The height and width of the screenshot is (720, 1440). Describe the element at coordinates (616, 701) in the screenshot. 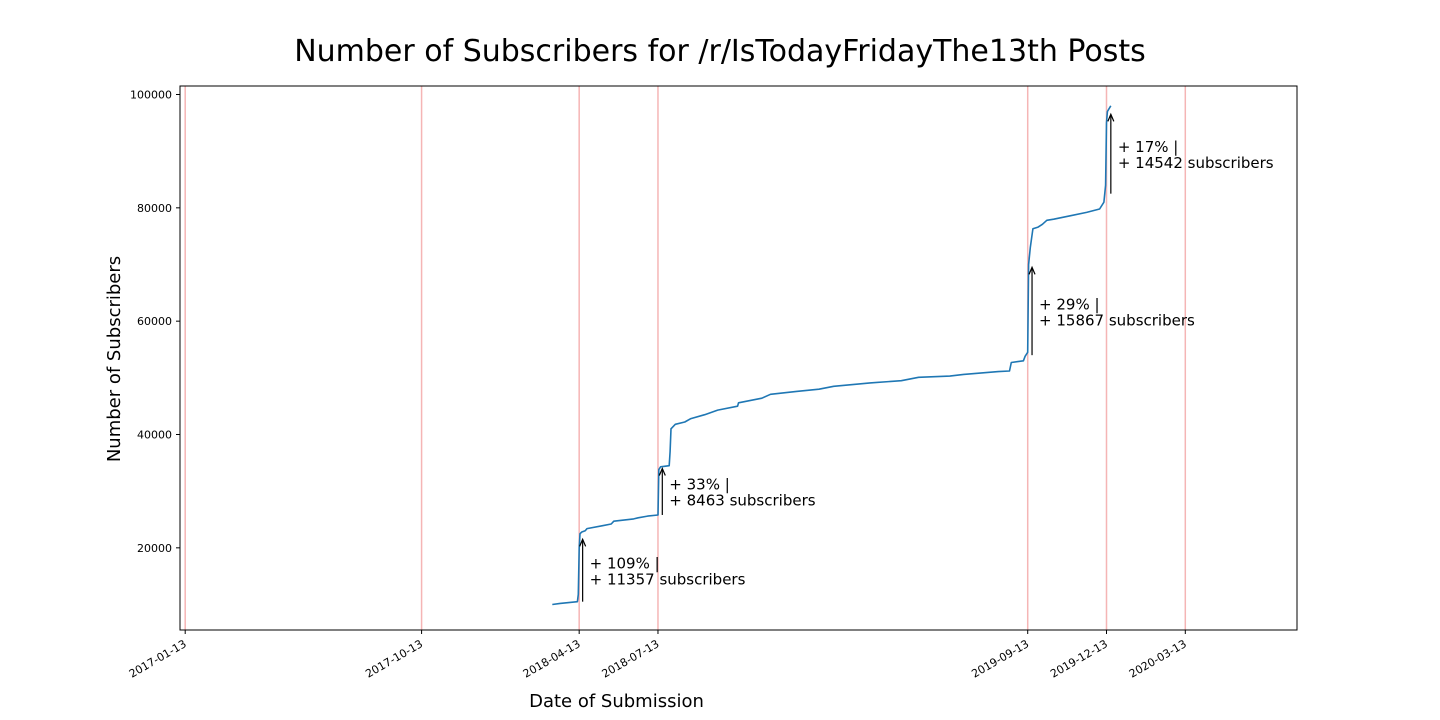

I see `x-axis-label: Date of Submission` at that location.